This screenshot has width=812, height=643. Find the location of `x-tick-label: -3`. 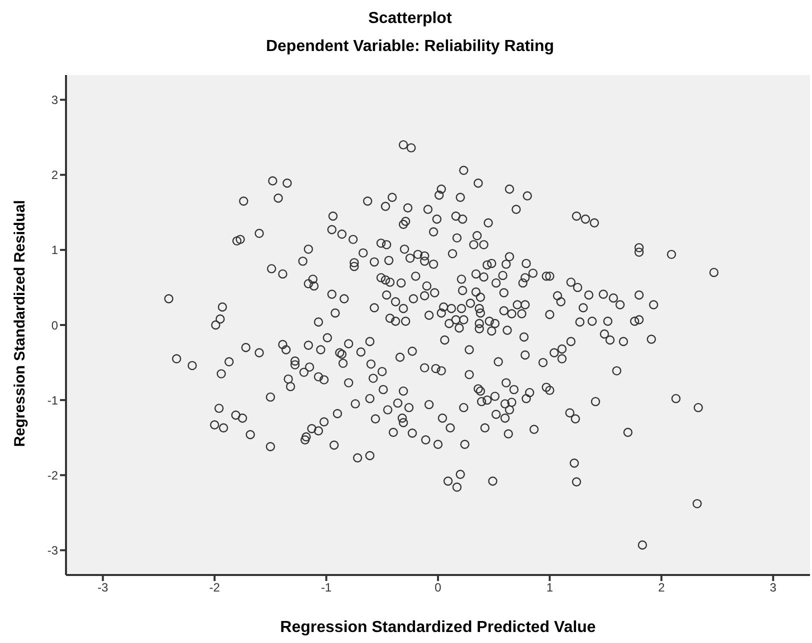

x-tick-label: -3 is located at coordinates (103, 587).